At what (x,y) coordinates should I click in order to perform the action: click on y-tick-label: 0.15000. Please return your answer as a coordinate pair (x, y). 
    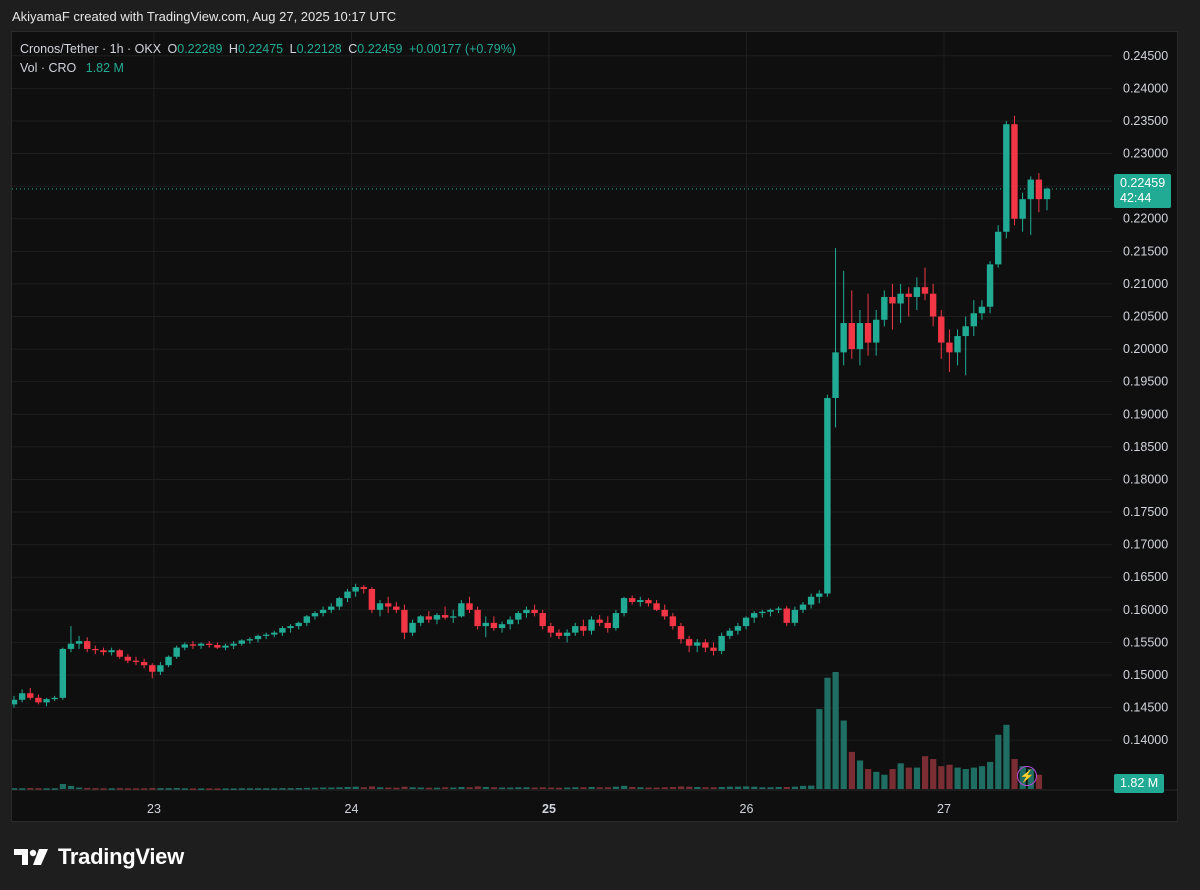
    Looking at the image, I should click on (1145, 675).